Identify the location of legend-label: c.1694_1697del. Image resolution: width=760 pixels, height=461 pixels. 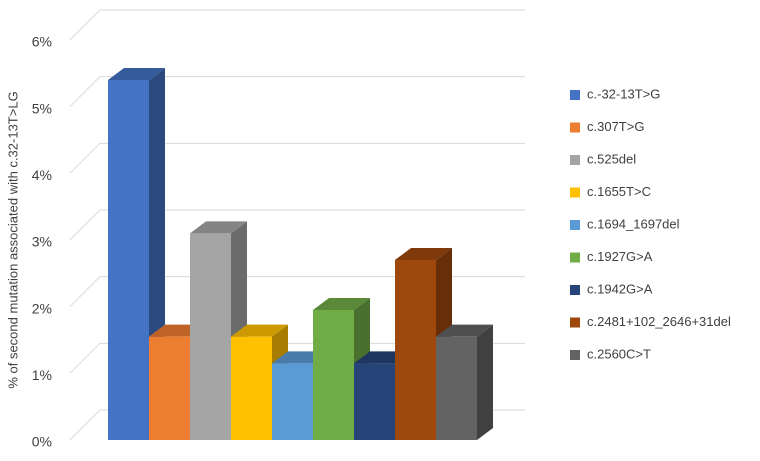
(633, 223).